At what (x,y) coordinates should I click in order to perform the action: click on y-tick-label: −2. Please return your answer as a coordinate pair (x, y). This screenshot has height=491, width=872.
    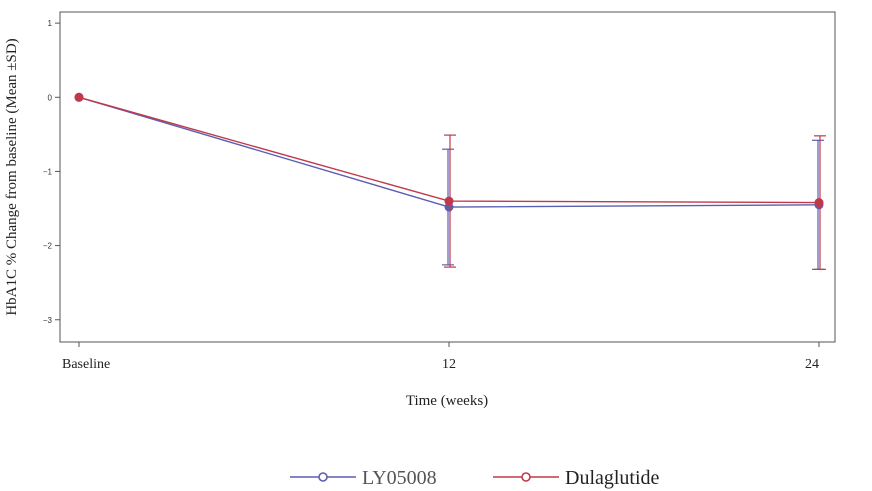
    Looking at the image, I should click on (48, 246).